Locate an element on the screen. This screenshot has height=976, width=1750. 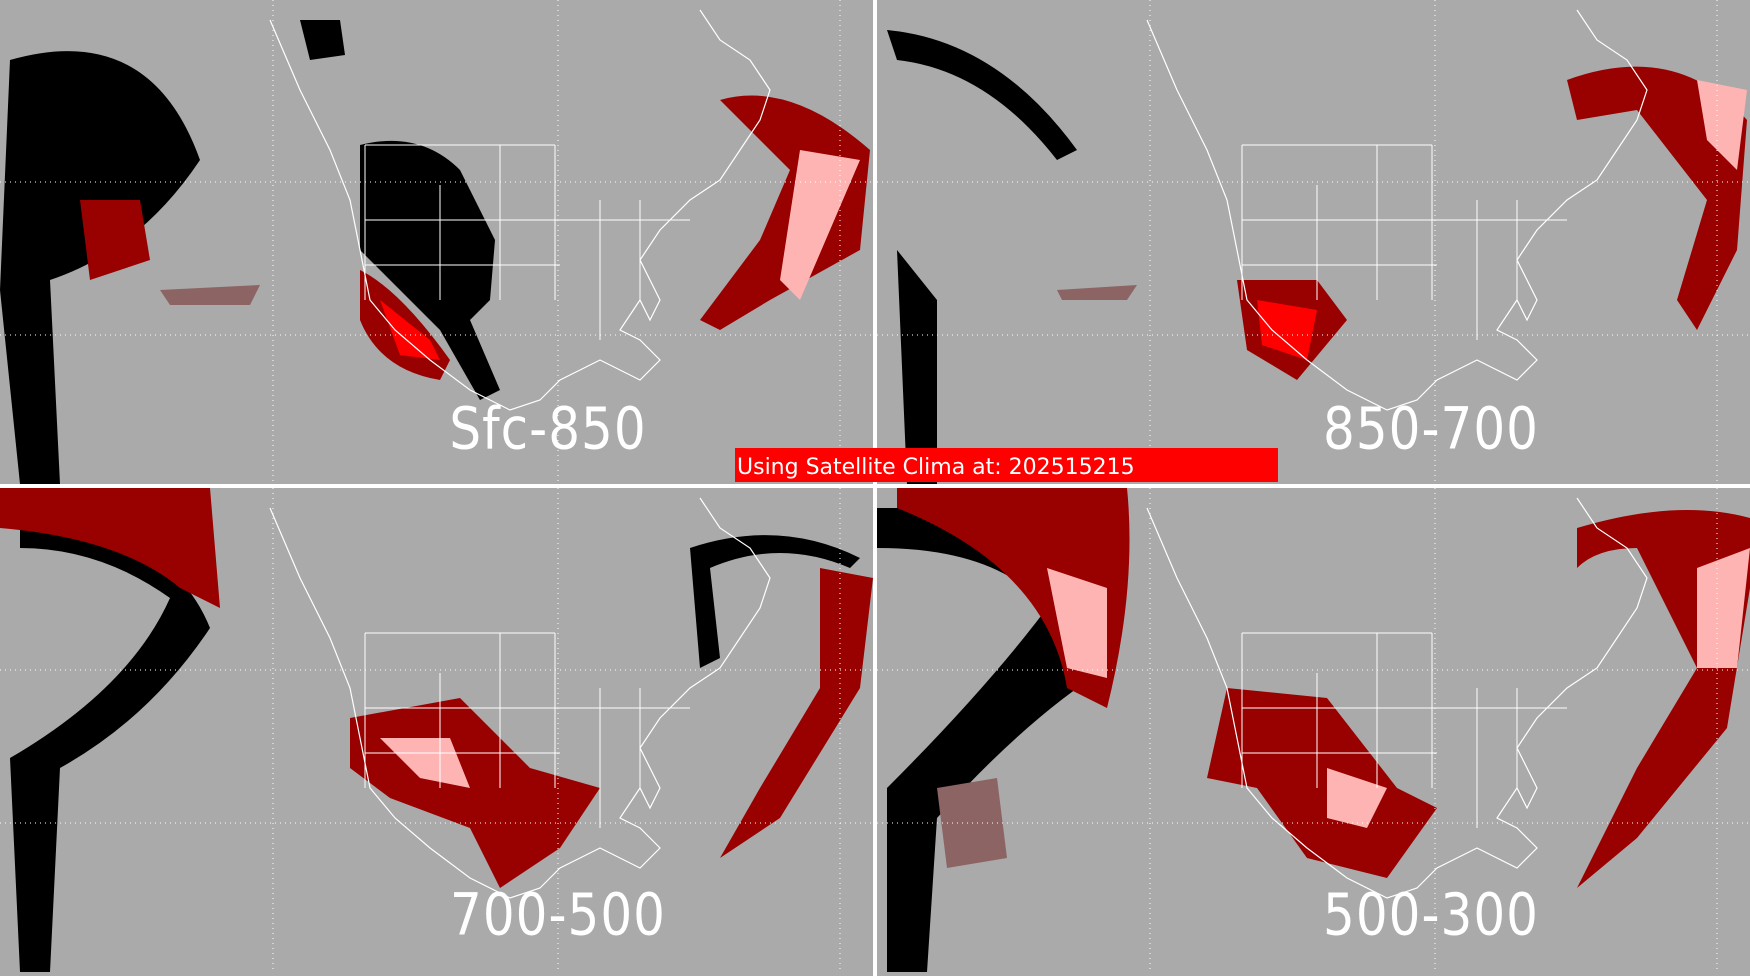
layer-label: Sfc-850 is located at coordinates (548, 429).